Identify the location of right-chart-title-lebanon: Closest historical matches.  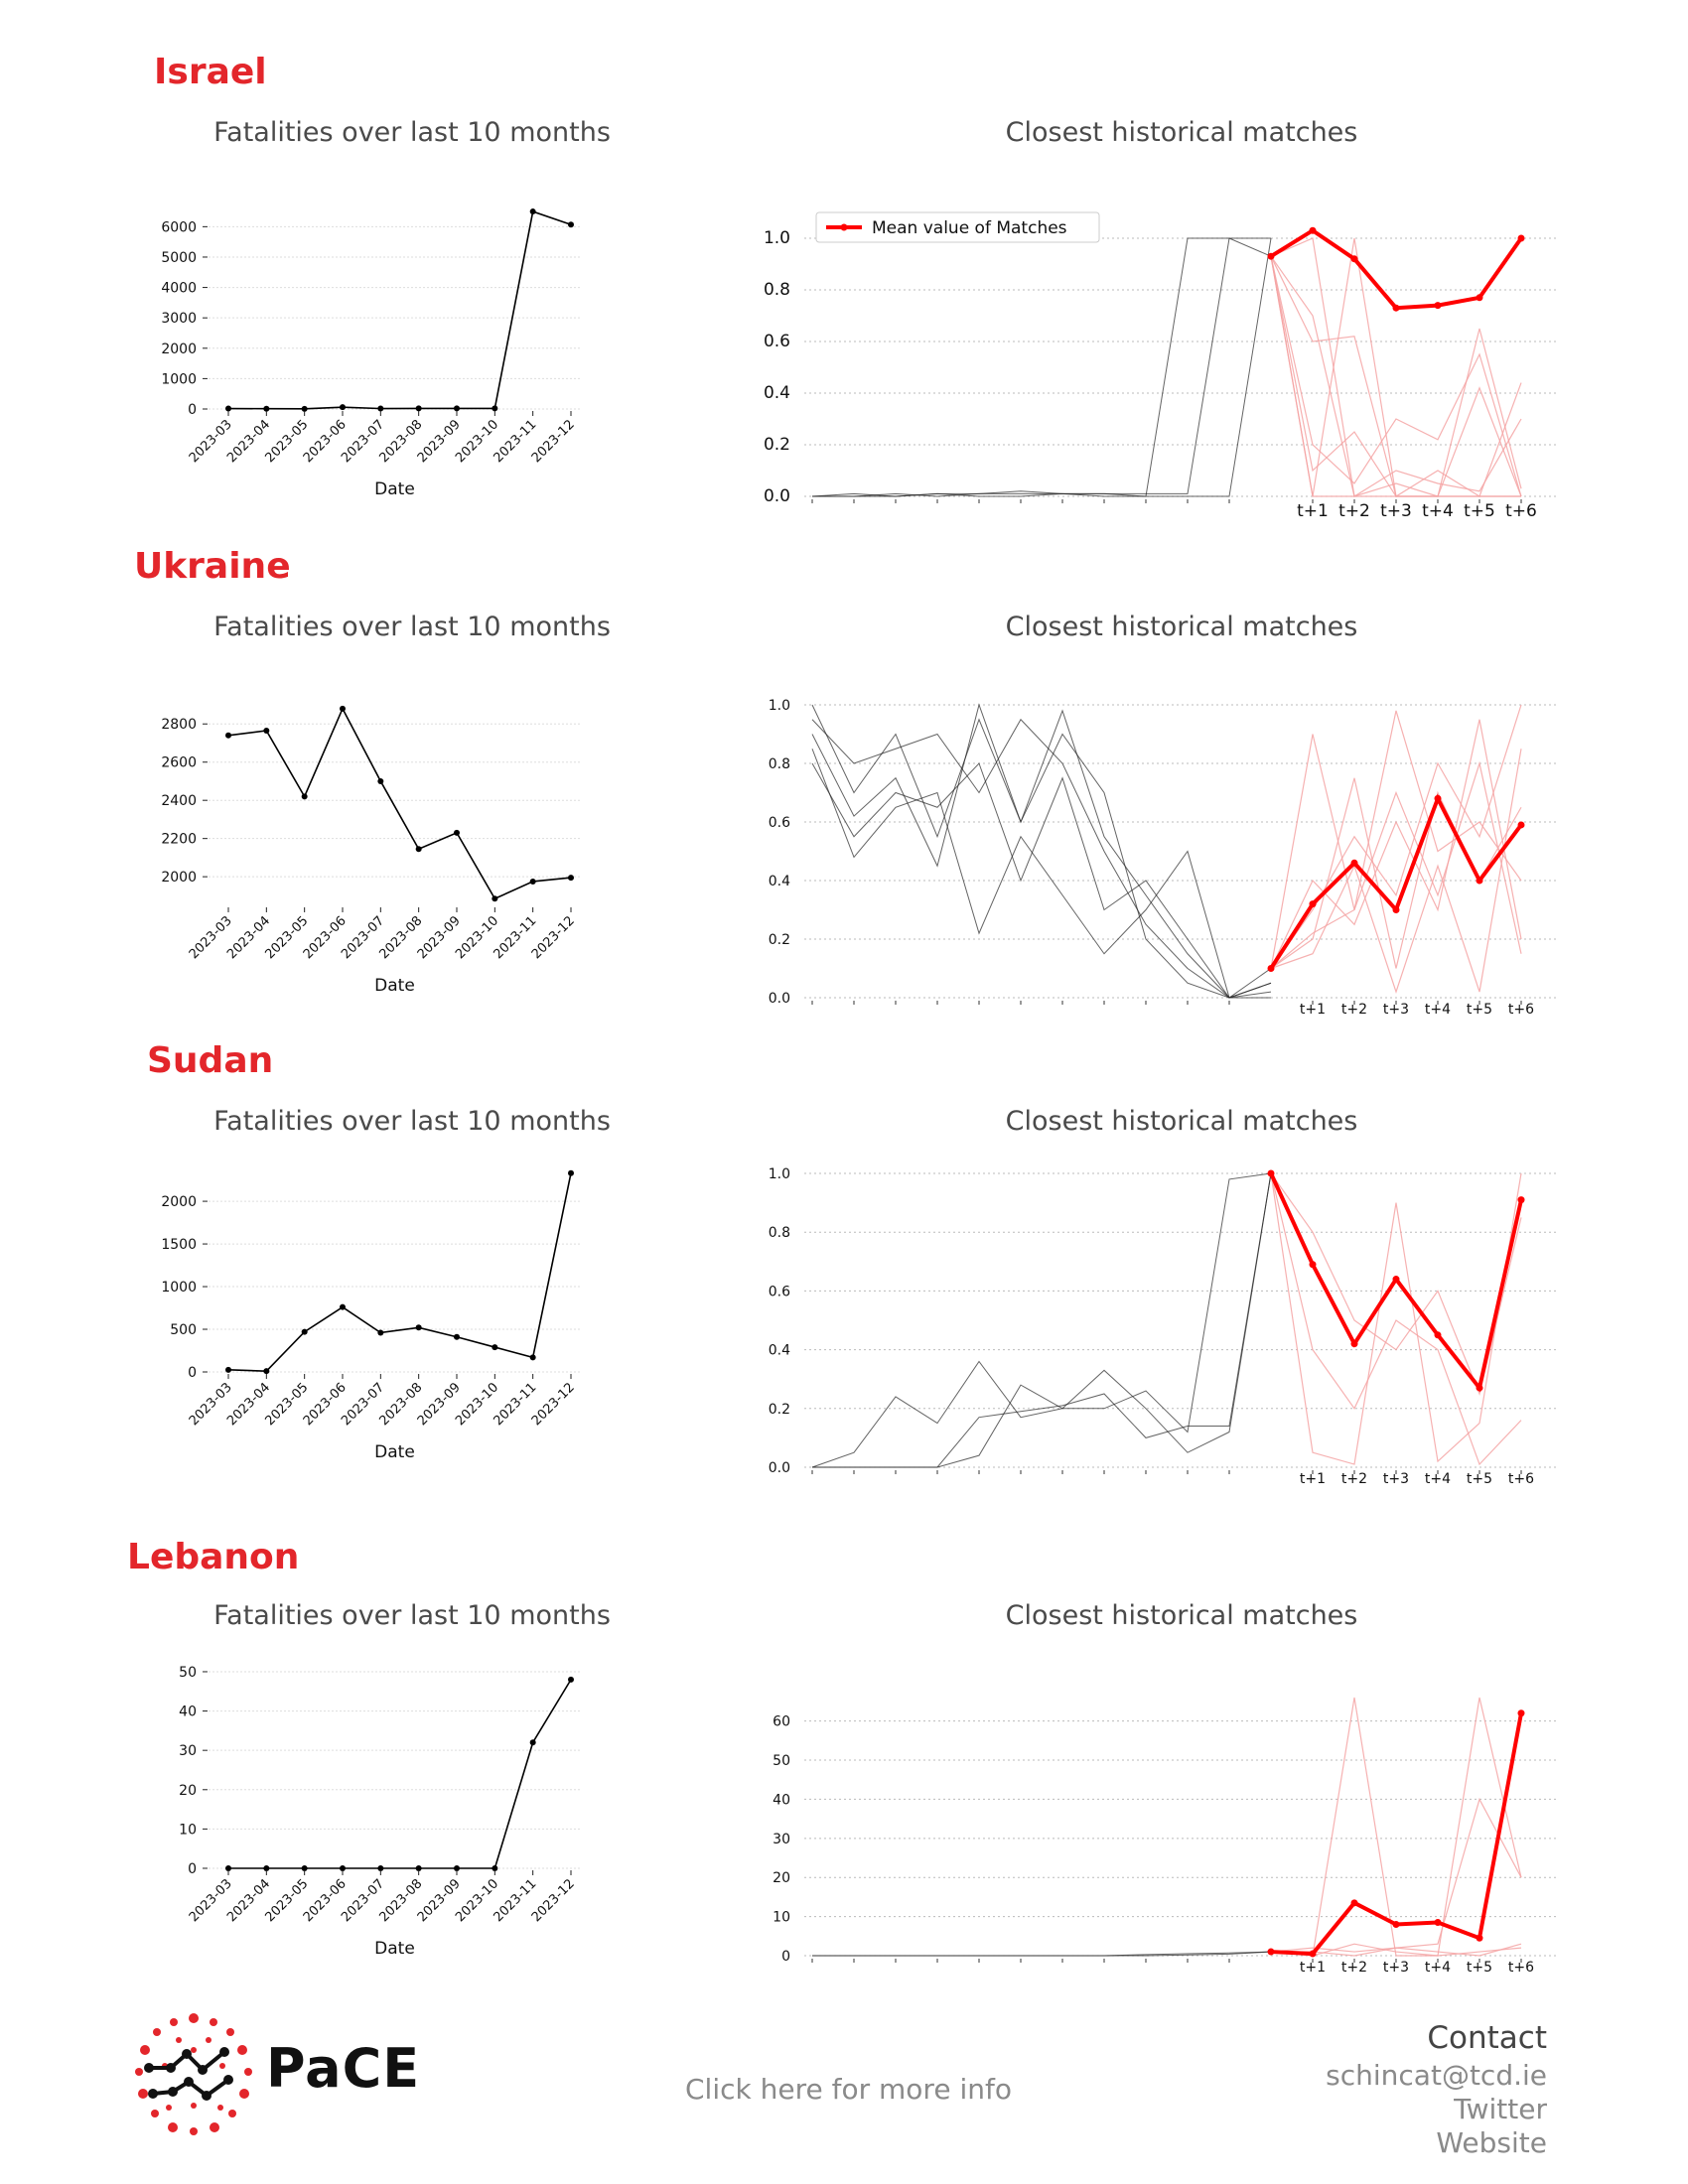
(1181, 1615).